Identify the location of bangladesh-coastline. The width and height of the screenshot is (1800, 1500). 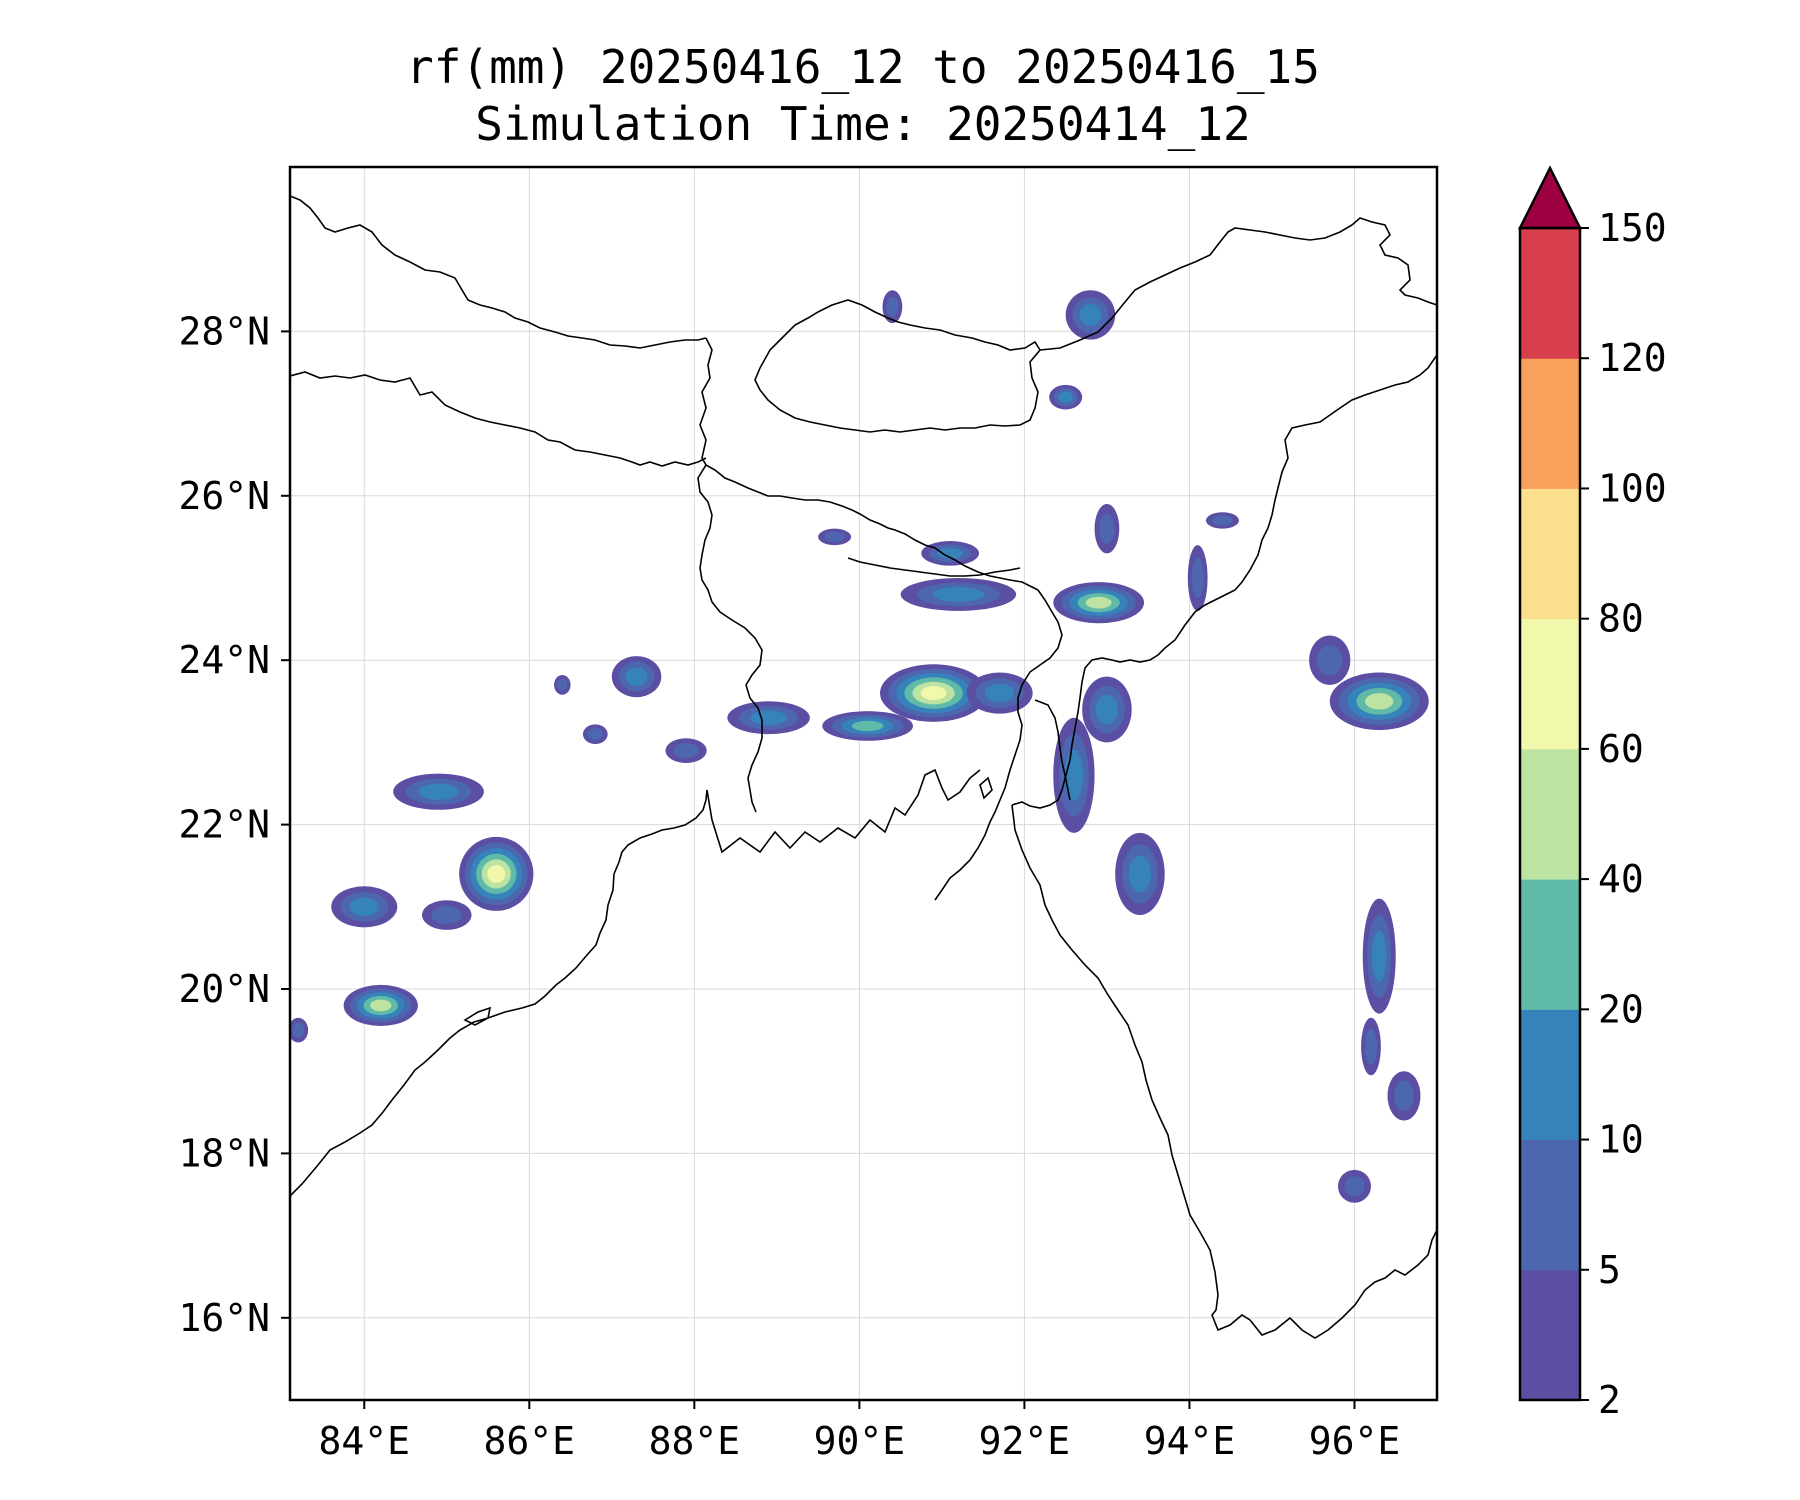
(843, 811).